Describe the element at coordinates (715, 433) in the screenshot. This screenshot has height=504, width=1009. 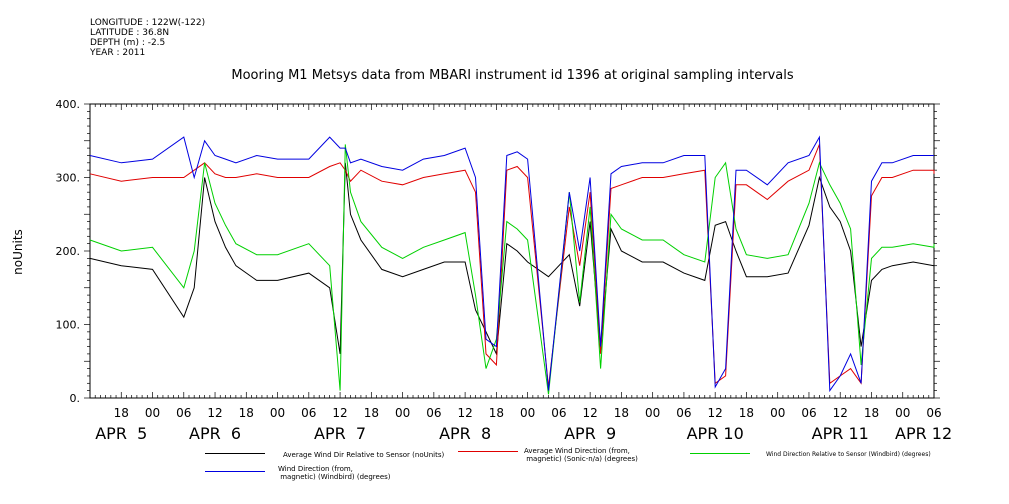
I see `x-day-label: APR 10` at that location.